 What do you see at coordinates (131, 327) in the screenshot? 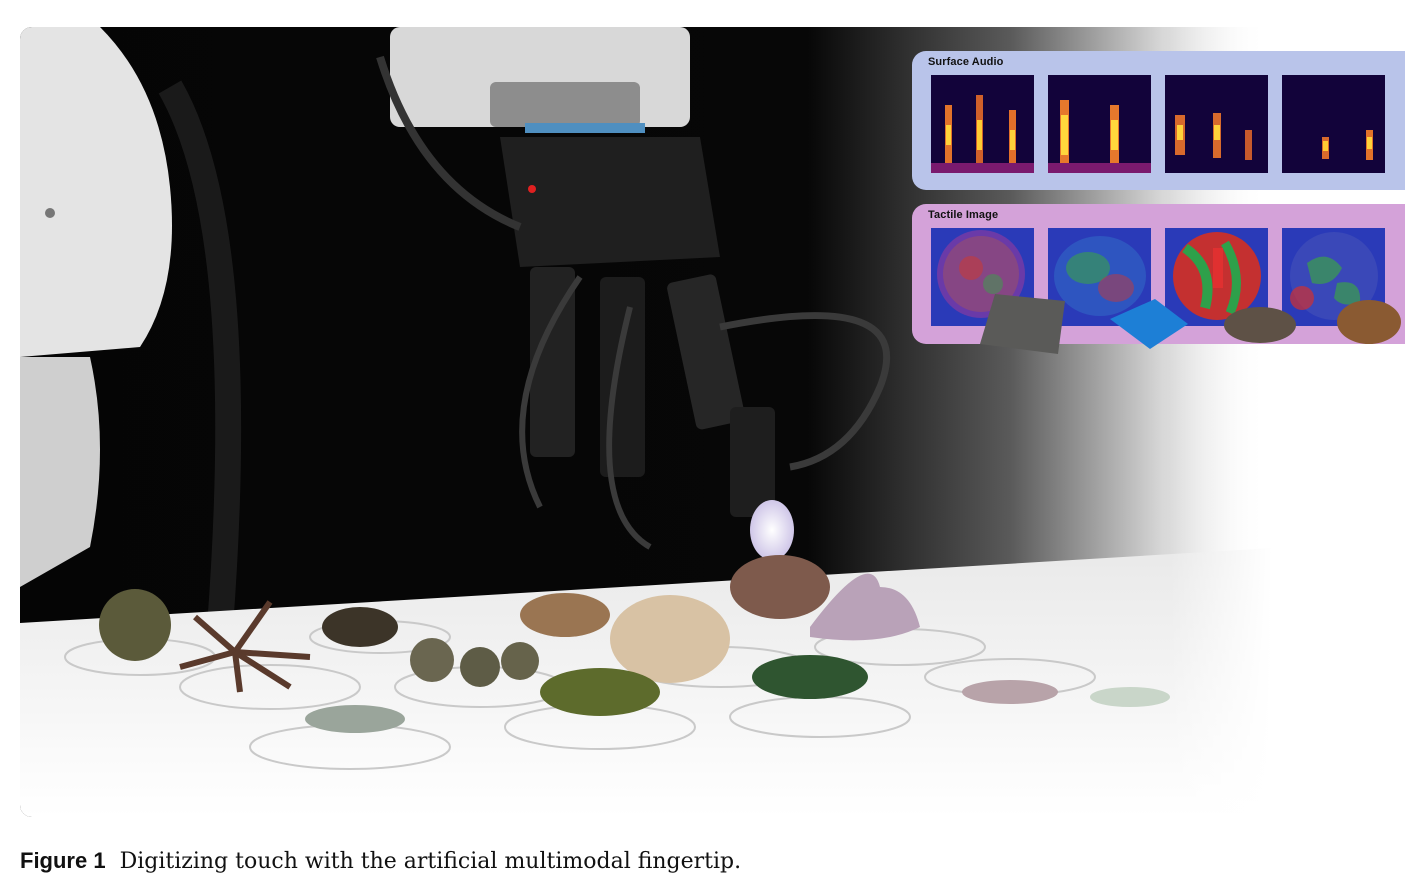
I see `robot-arm-image` at bounding box center [131, 327].